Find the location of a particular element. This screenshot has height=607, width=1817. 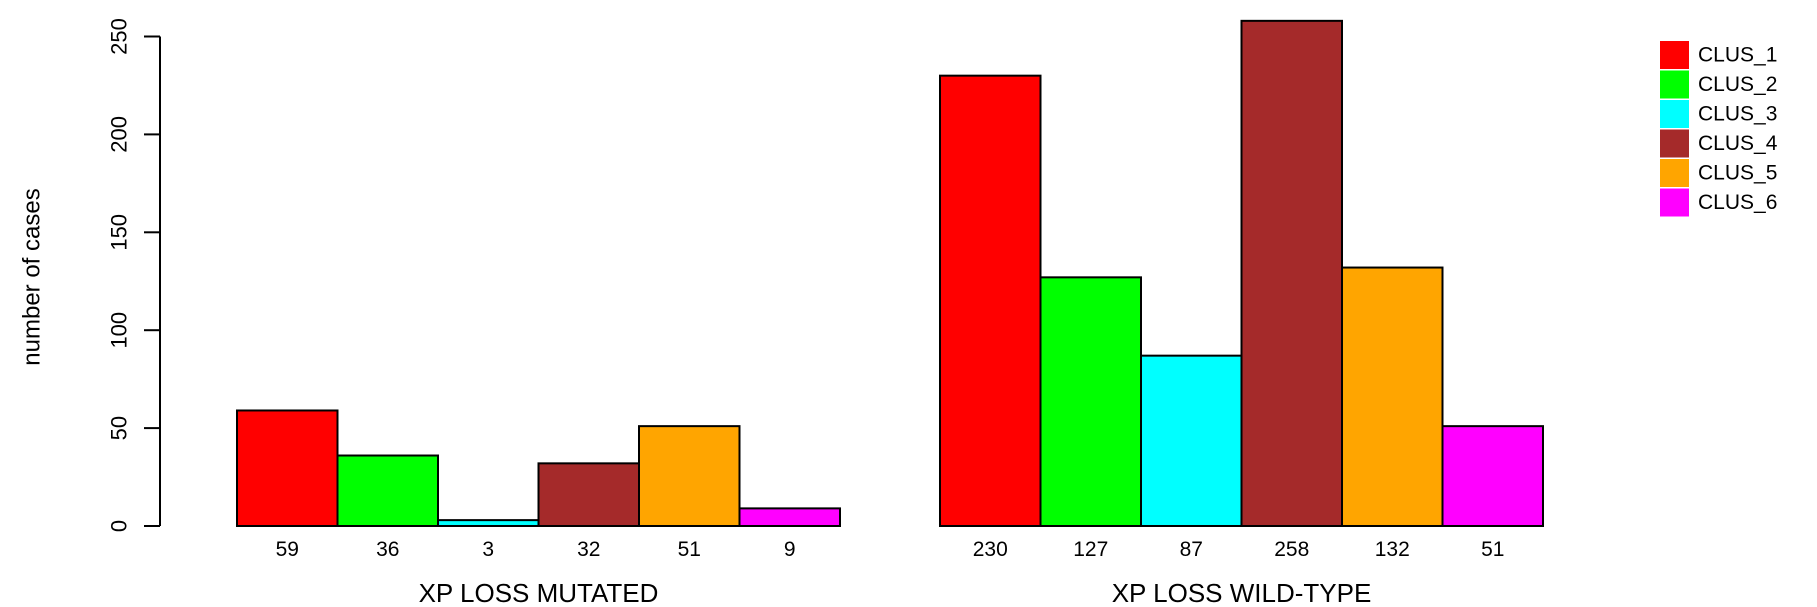

y-tick-label: 50 is located at coordinates (119, 428).